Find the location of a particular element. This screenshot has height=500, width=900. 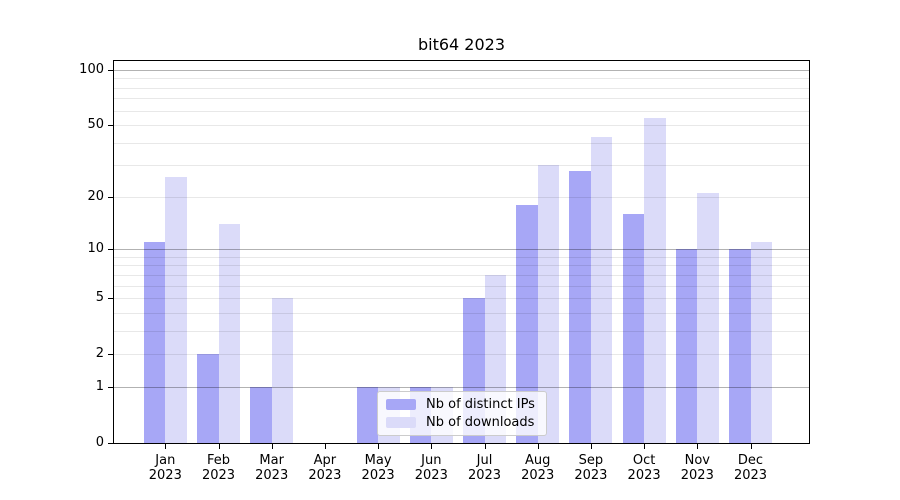

legend-swatch-downloads is located at coordinates (401, 422).